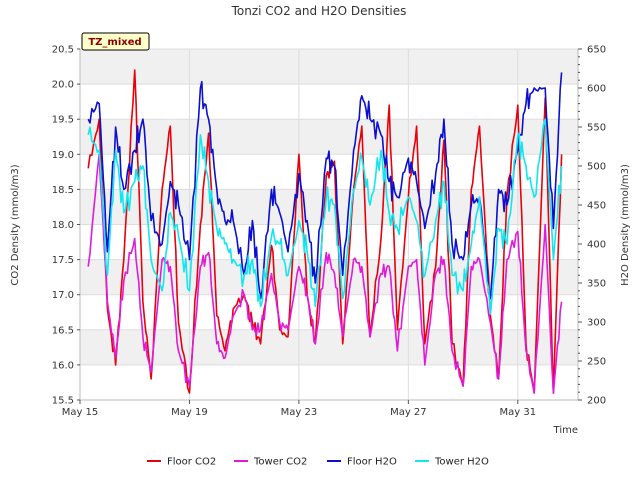 The height and width of the screenshot is (480, 640). I want to click on y-tick-label: 19.0, so click(63, 155).